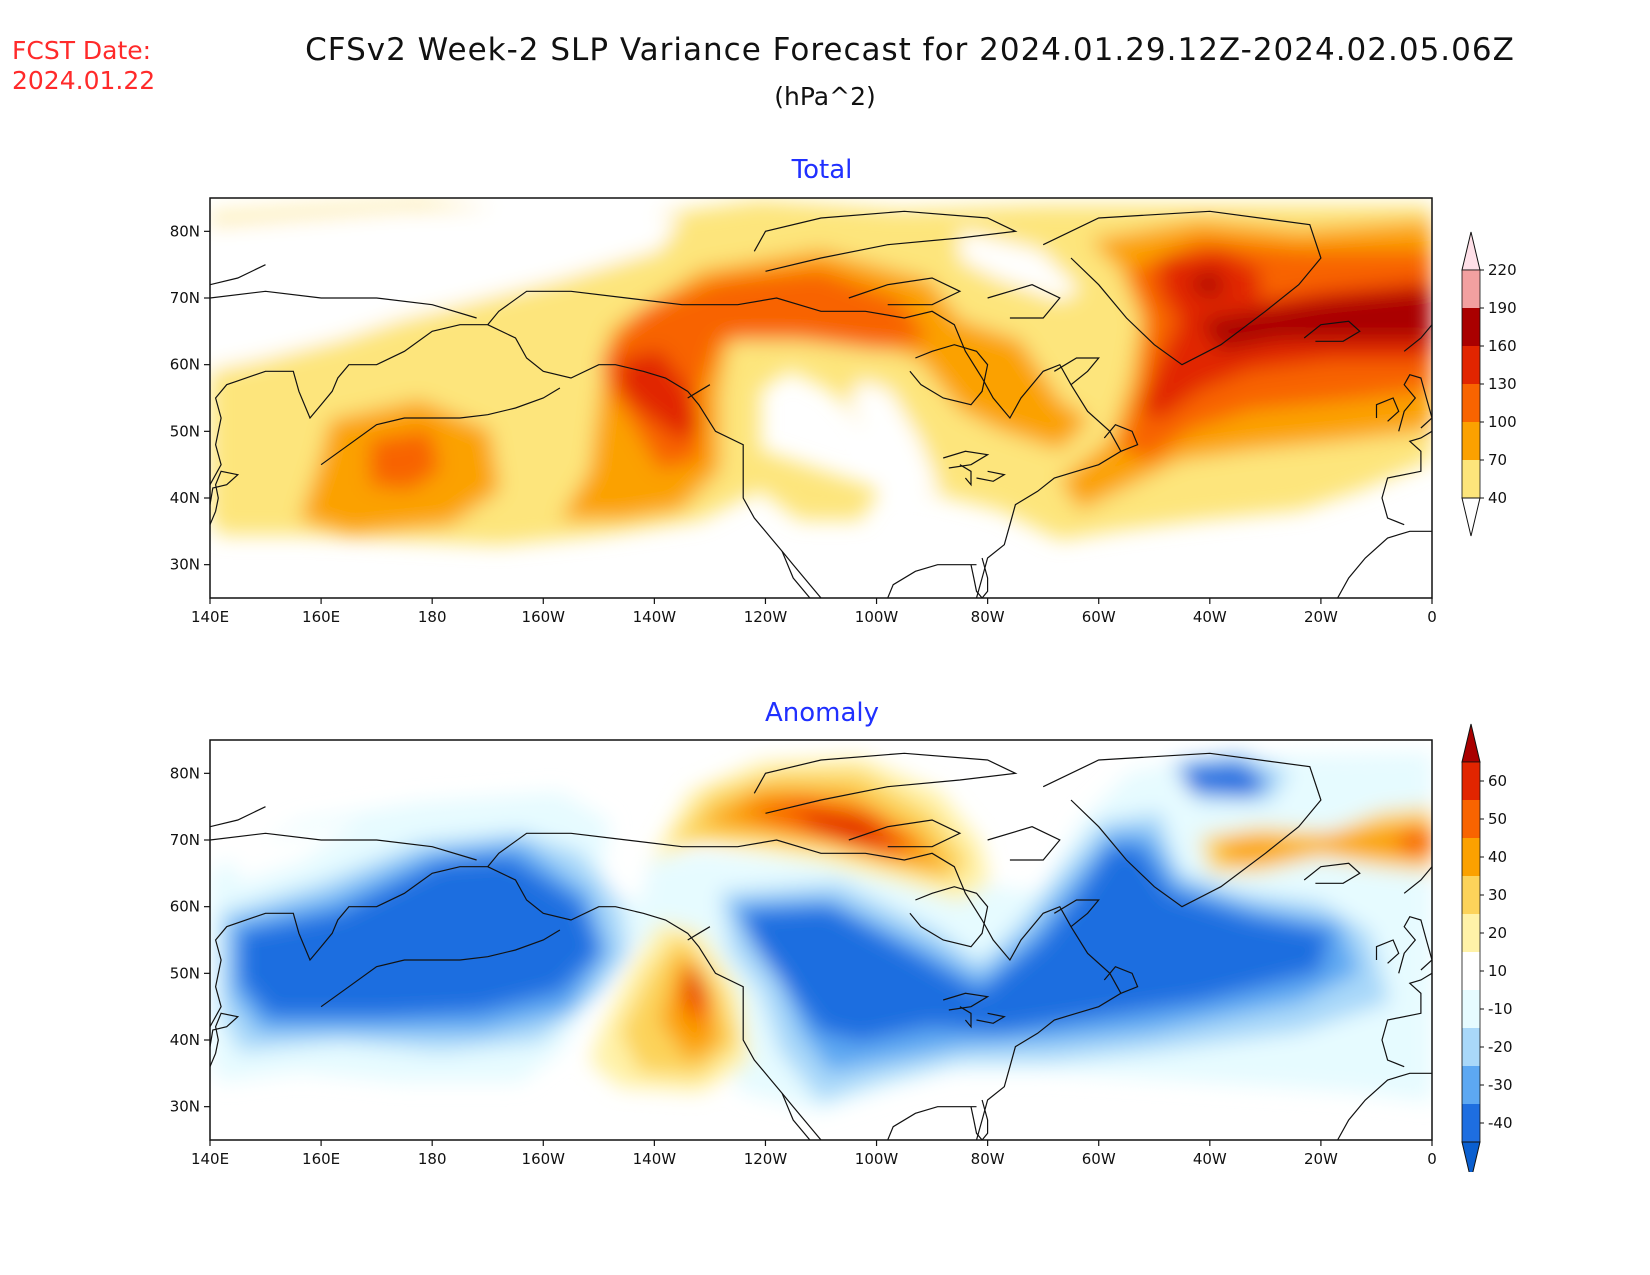 The image size is (1650, 1275). I want to click on colorbar-level-label: 30, so click(1497, 895).